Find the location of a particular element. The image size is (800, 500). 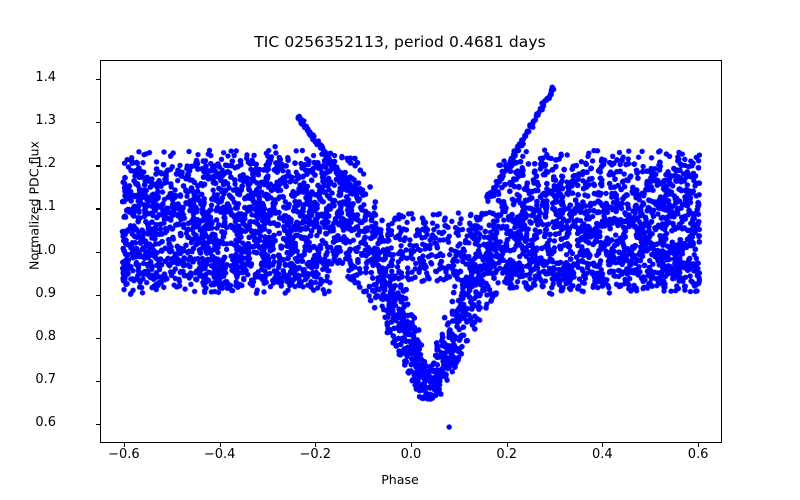

y-tick-label: 1.4 is located at coordinates (45, 78).